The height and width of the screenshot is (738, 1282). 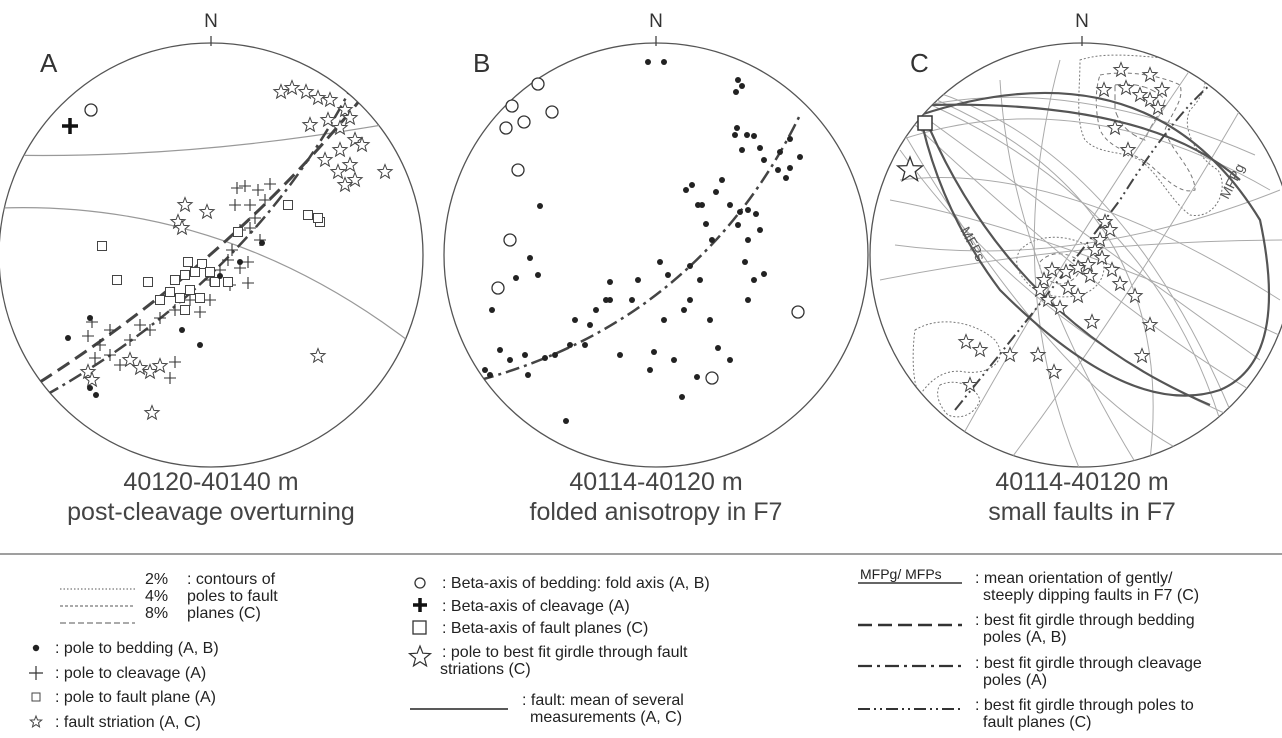 I want to click on north-label-b: N, so click(x=656, y=21).